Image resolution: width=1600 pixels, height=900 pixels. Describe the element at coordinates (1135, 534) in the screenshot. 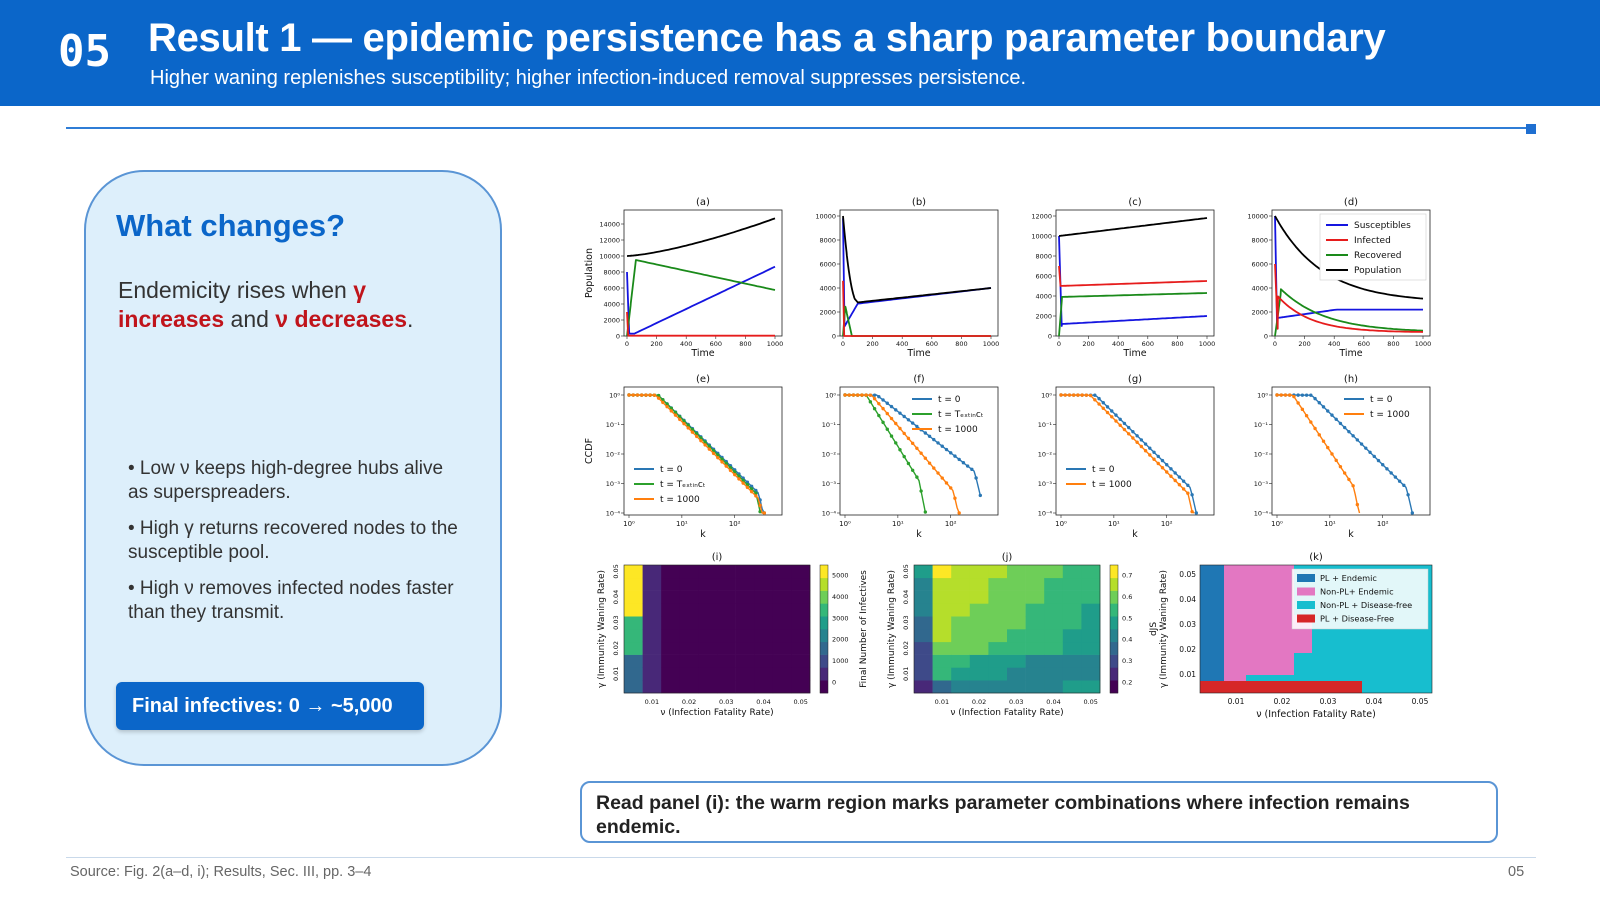

I see `x-axis-label: k` at that location.